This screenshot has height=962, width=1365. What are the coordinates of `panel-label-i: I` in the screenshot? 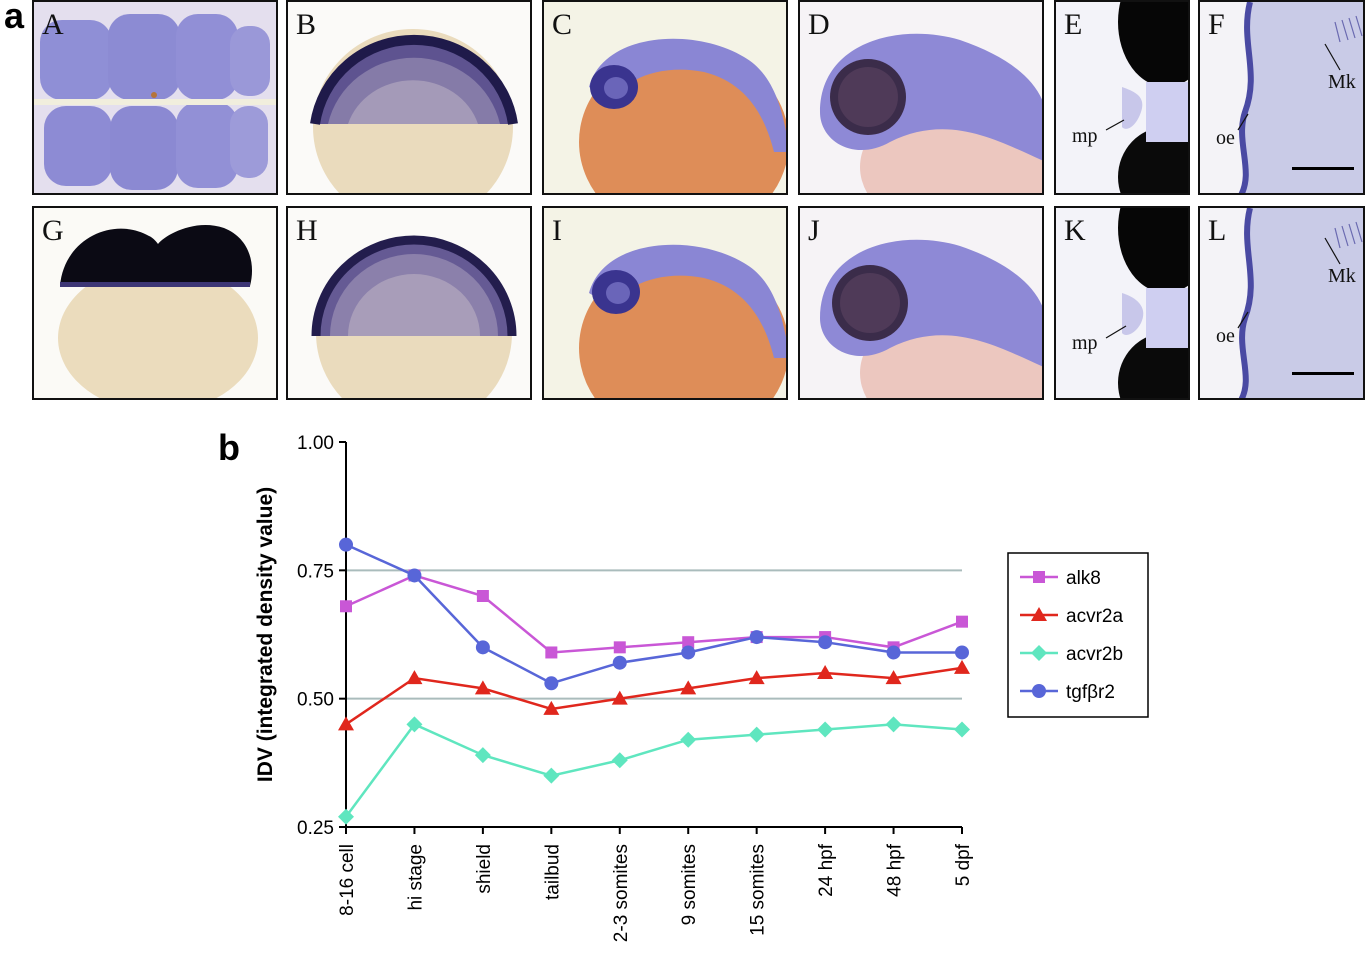 It's located at (557, 230).